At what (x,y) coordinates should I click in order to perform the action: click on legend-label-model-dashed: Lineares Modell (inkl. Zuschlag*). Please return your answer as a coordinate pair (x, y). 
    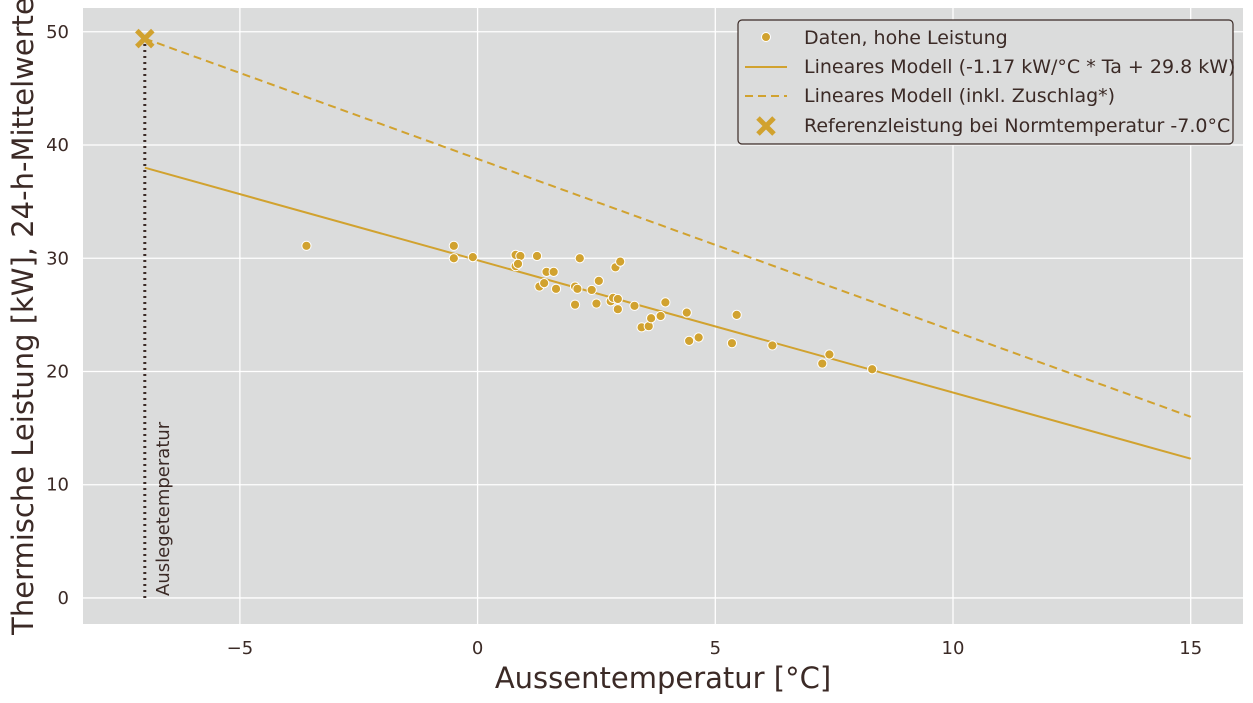
    Looking at the image, I should click on (959, 96).